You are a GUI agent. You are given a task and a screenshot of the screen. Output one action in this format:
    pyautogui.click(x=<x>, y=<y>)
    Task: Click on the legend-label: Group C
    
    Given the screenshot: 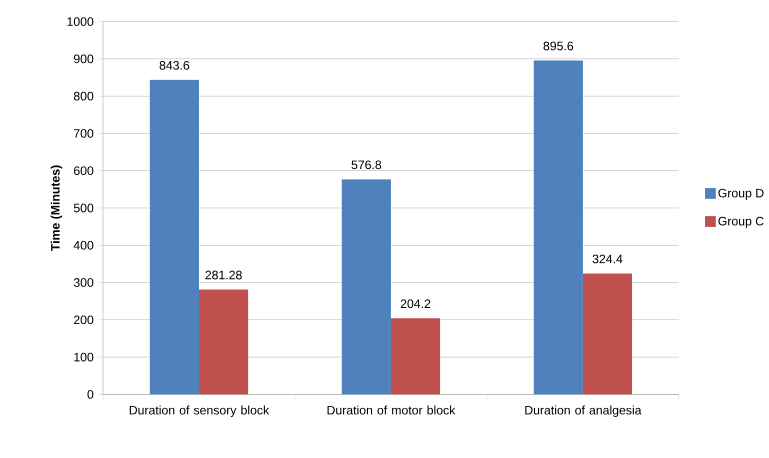 What is the action you would take?
    pyautogui.click(x=741, y=222)
    